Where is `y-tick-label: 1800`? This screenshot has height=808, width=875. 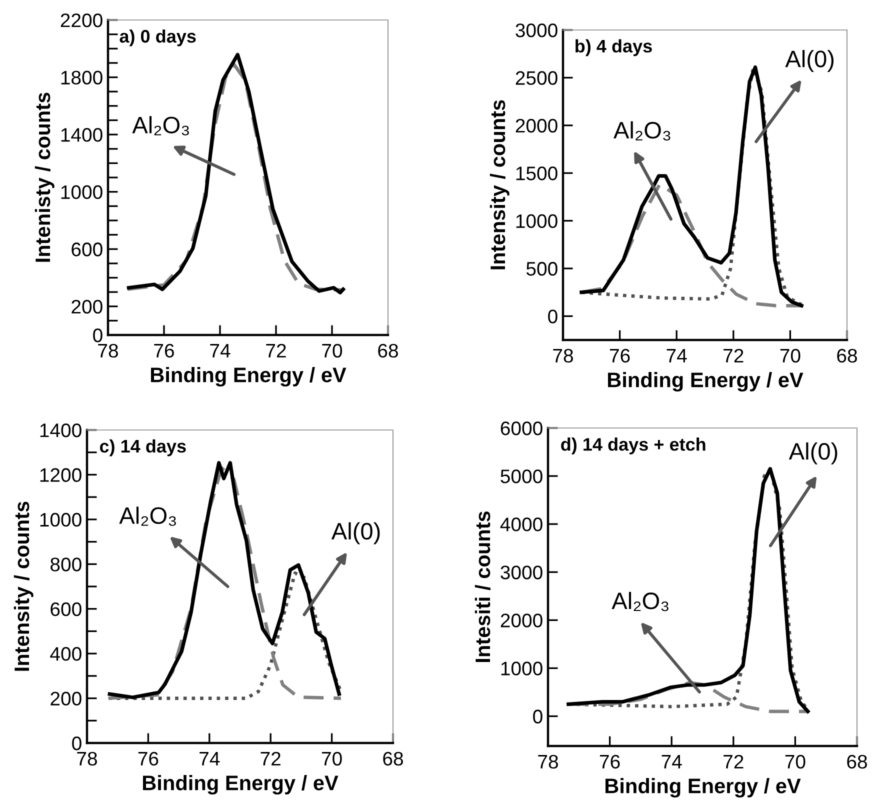 y-tick-label: 1800 is located at coordinates (81, 77).